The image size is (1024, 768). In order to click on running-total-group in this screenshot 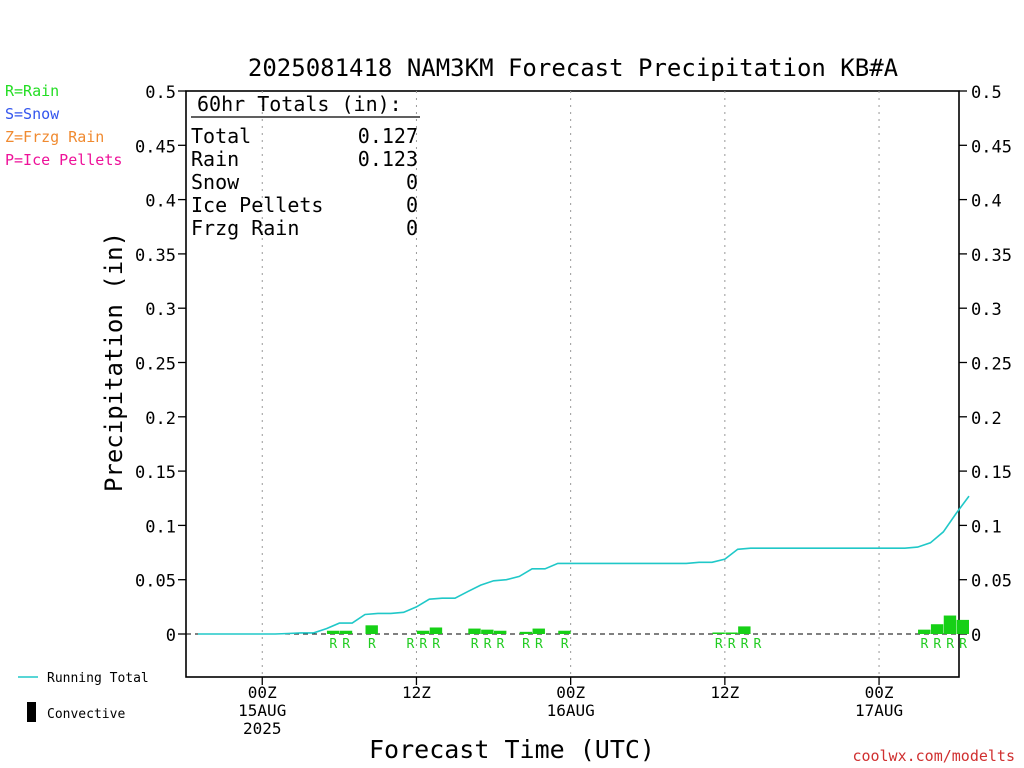, I will do `click(584, 565)`.